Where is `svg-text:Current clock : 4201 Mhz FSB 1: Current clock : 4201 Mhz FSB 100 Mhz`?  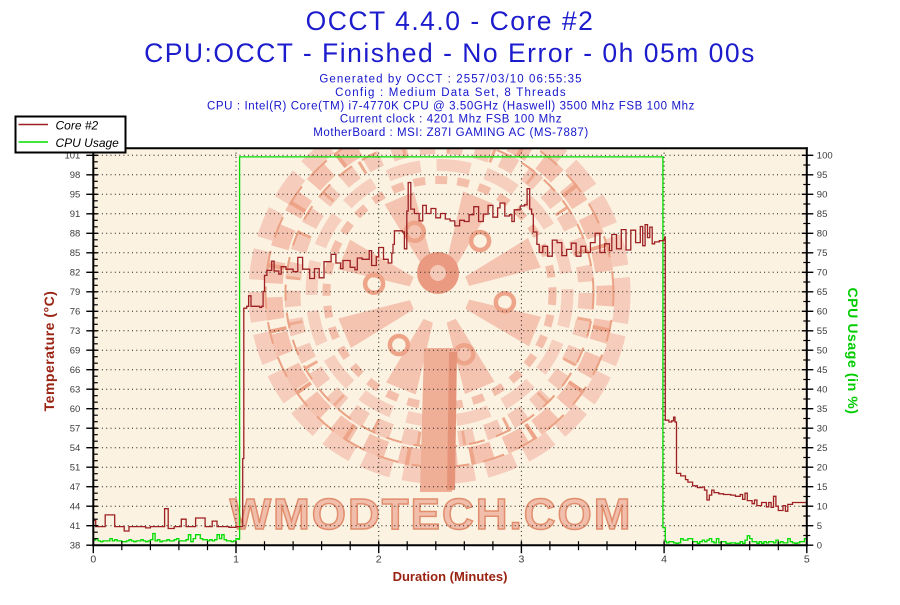 svg-text:Current clock : 4201 Mhz FSB 1: Current clock : 4201 Mhz FSB 100 Mhz is located at coordinates (451, 120).